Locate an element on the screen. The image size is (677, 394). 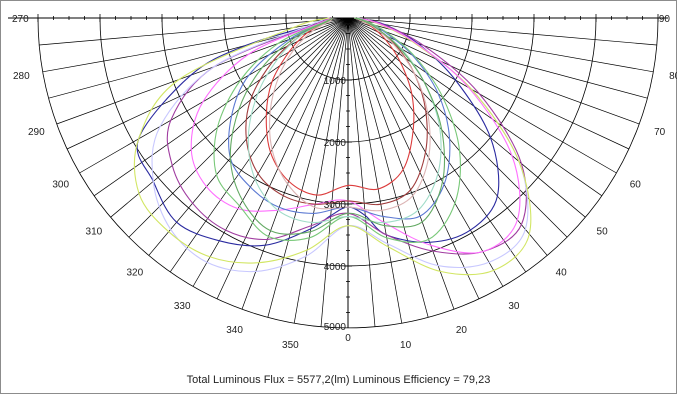
angle-label-right: 10 is located at coordinates (406, 345).